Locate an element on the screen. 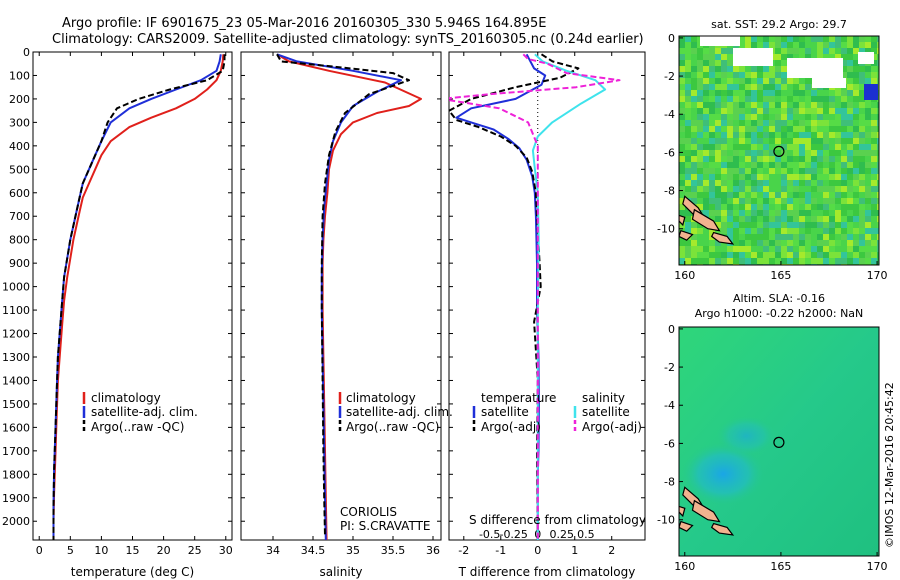 This screenshot has height=580, width=900. x-axis-label: salinity is located at coordinates (340, 572).